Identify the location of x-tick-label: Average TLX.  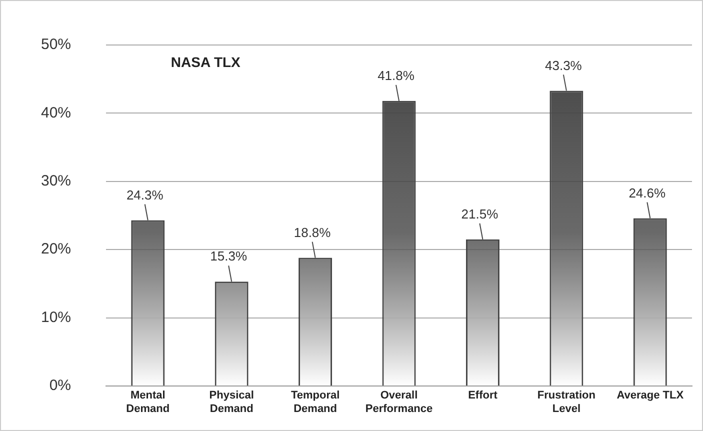
(650, 396).